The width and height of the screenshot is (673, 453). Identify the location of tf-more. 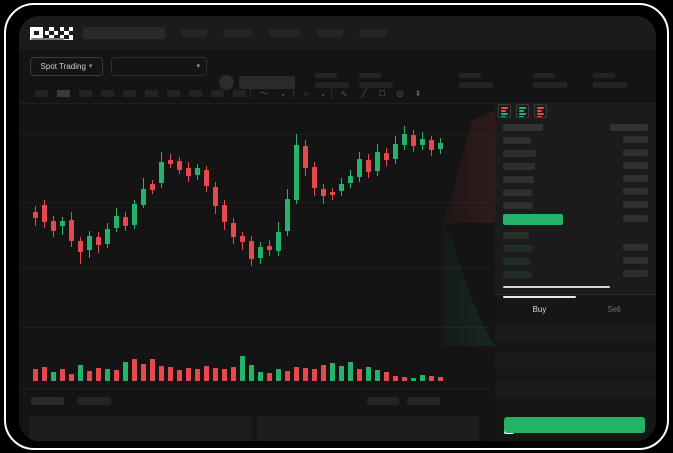
(239, 93).